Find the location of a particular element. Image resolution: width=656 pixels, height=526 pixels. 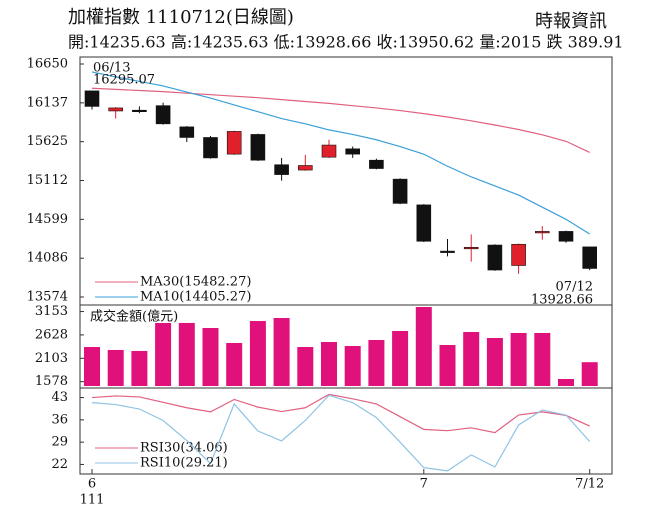

legend-label: MA30(15482.27) is located at coordinates (195, 282).